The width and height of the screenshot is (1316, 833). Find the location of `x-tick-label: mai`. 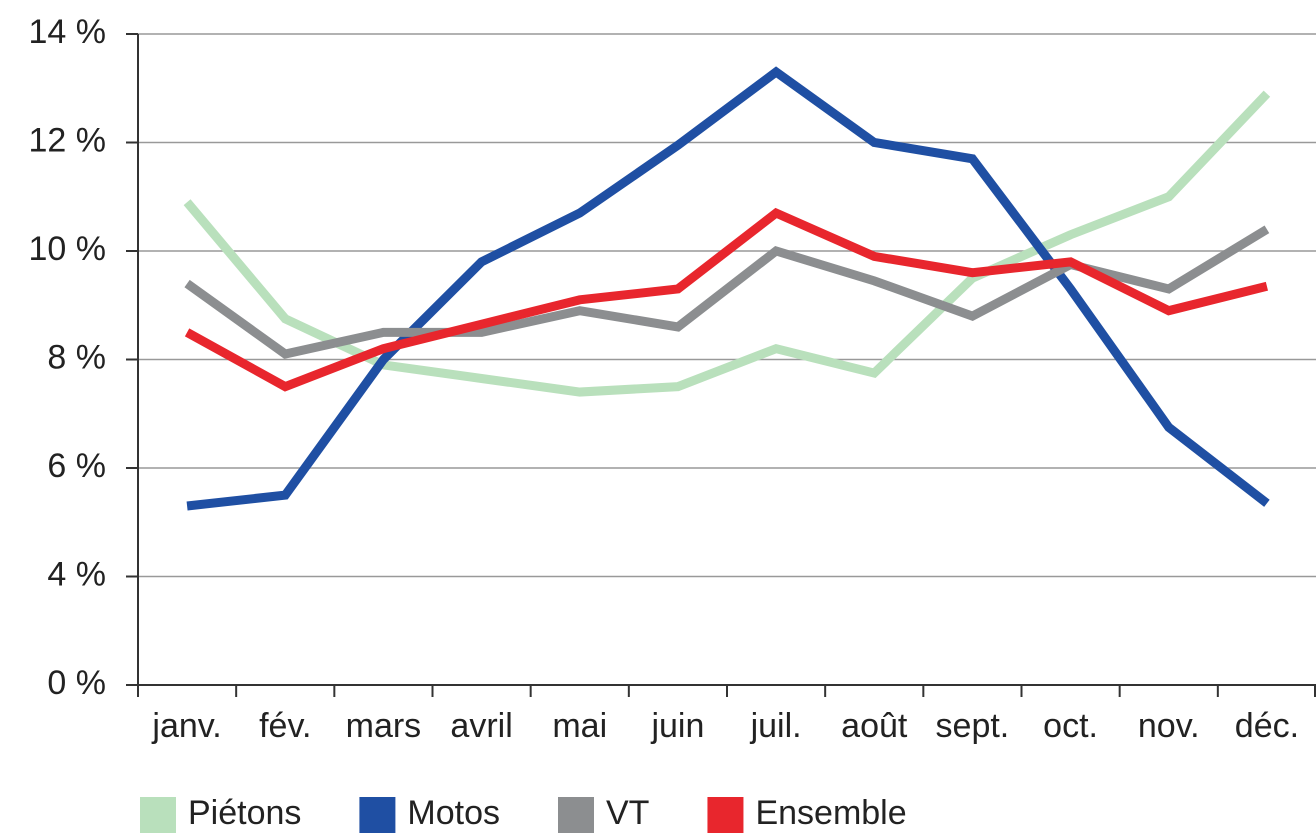

x-tick-label: mai is located at coordinates (579, 726).